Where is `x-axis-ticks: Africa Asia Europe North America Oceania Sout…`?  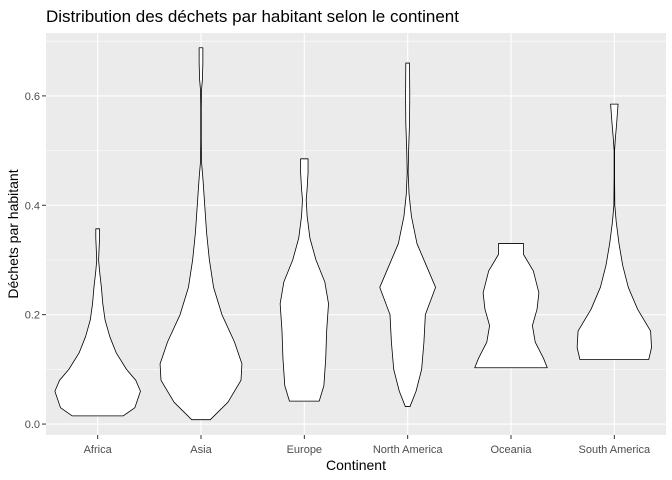 x-axis-ticks: Africa Asia Europe North America Oceania Sout… is located at coordinates (367, 445).